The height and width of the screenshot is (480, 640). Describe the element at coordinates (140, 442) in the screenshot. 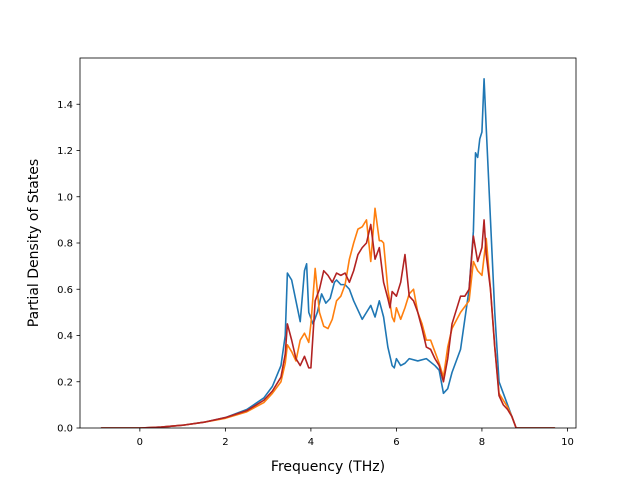

I see `x-tick-label: 0` at that location.